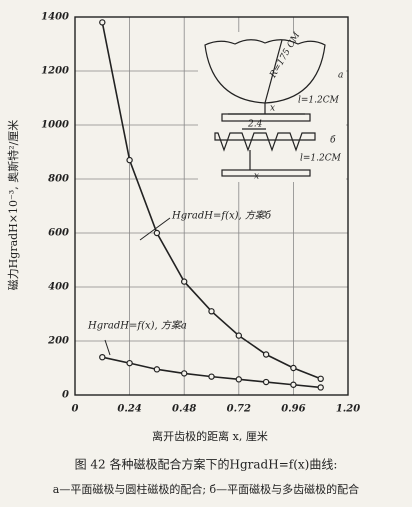  I want to click on y-tick-label: 600, so click(58, 233).